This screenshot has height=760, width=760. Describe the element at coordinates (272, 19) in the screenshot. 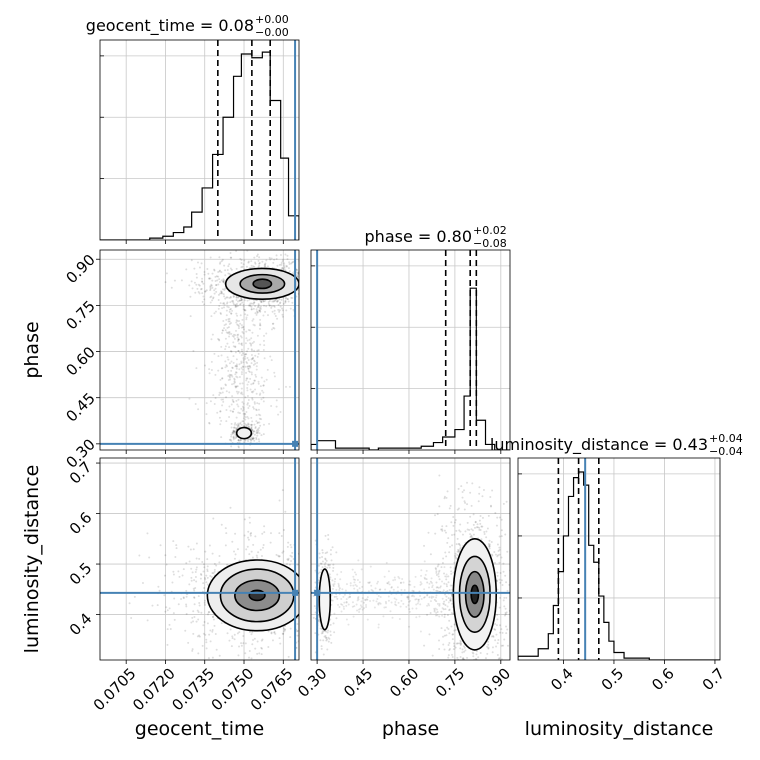

I see `title-upper-error: +0.00` at that location.